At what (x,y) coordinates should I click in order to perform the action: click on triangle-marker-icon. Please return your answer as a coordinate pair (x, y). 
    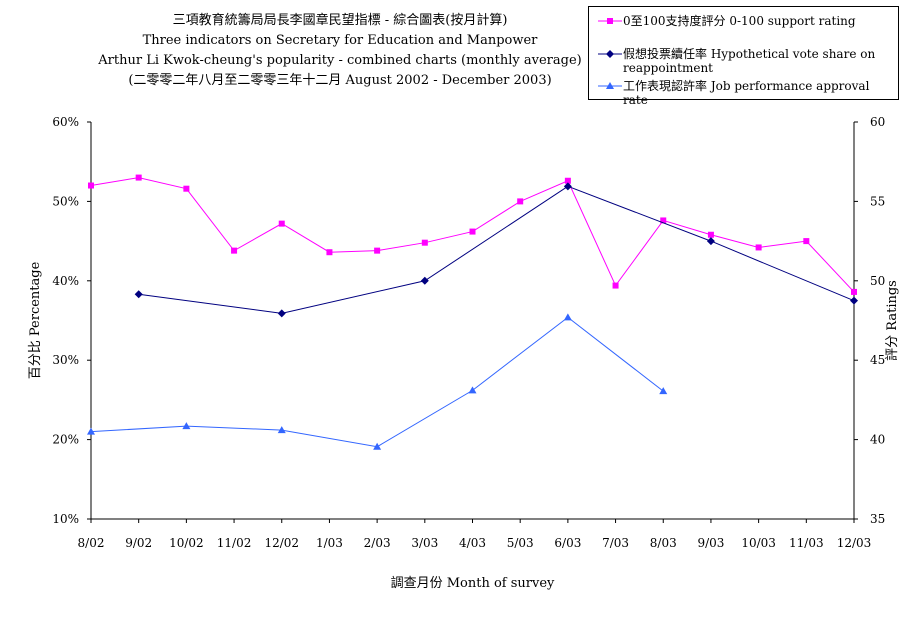
    Looking at the image, I should click on (610, 85).